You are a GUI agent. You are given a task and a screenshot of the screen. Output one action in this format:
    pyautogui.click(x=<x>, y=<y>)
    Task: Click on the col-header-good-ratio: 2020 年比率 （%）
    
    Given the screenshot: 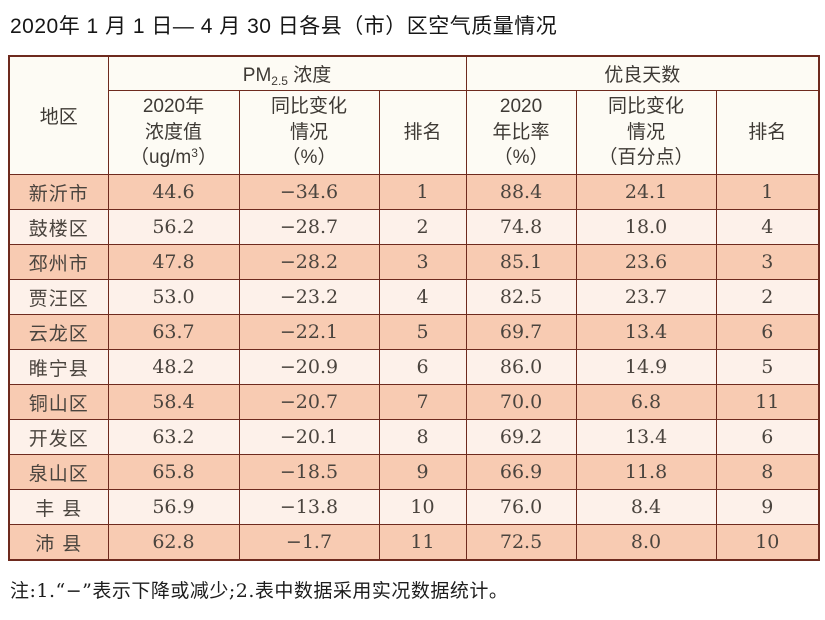 What is the action you would take?
    pyautogui.click(x=521, y=132)
    